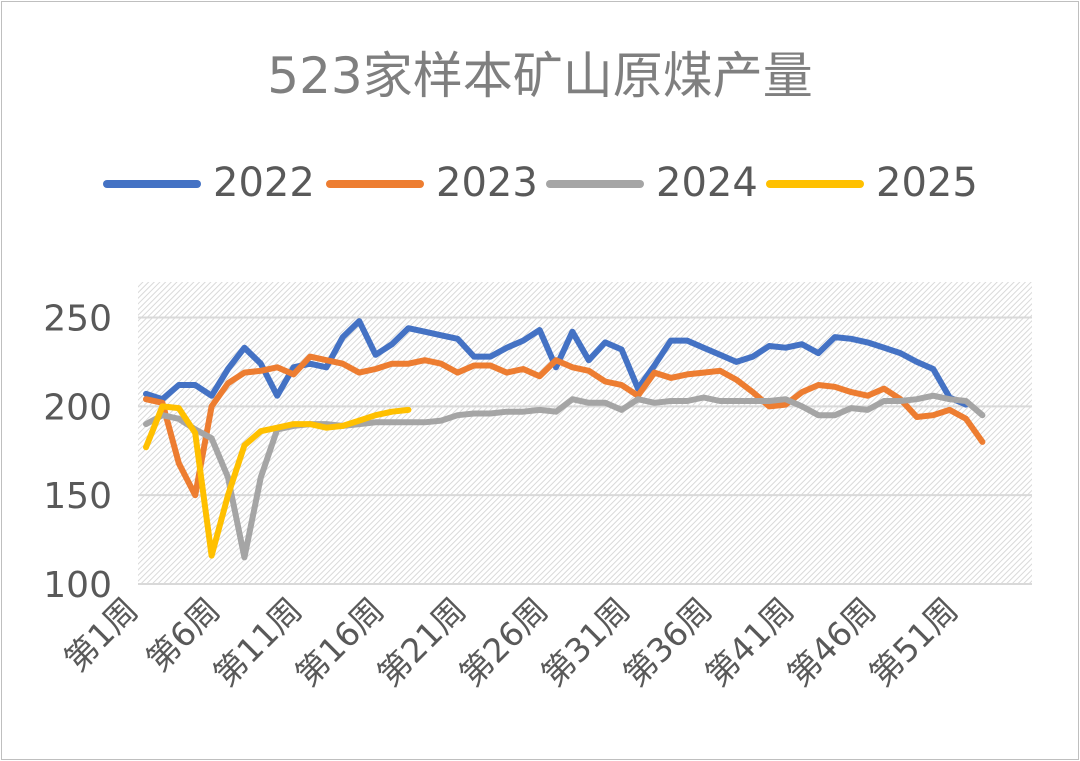 The width and height of the screenshot is (1080, 761). What do you see at coordinates (77, 585) in the screenshot?
I see `y-tick-label: 100` at bounding box center [77, 585].